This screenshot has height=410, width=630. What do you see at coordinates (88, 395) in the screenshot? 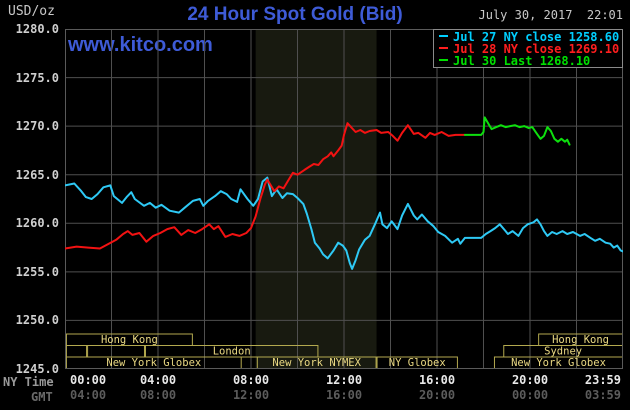
I see `x-axis-label-gmt: 04:00` at bounding box center [88, 395].